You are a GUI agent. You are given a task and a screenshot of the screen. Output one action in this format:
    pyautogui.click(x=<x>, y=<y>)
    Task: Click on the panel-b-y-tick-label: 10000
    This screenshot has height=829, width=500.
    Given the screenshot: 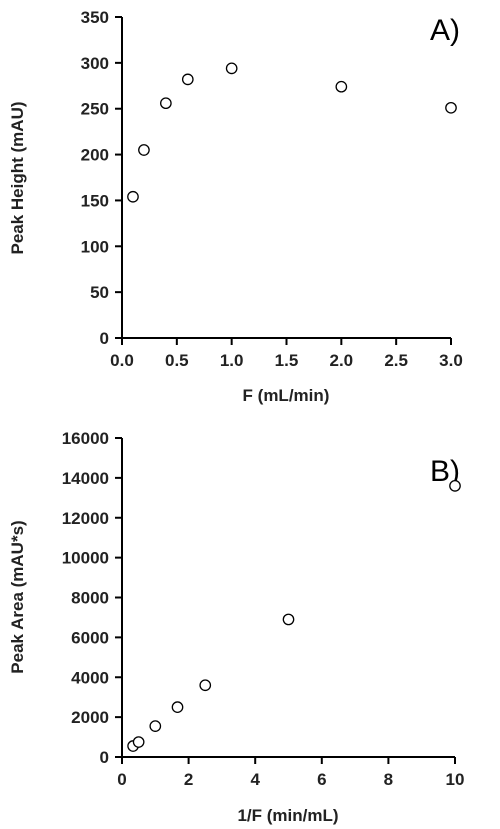 What is the action you would take?
    pyautogui.click(x=85, y=558)
    